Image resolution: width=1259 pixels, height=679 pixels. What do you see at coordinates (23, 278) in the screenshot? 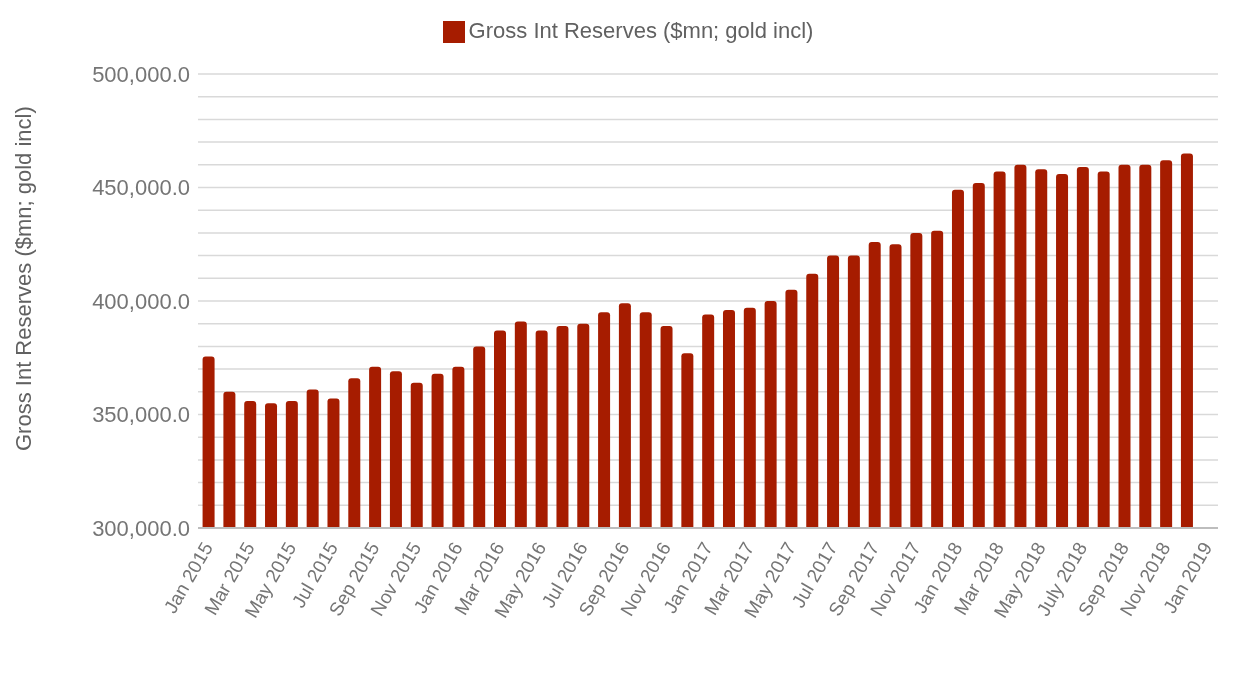
I see `y-axis-title: Gross Int Reserves ($mn; gold incl)` at bounding box center [23, 278].